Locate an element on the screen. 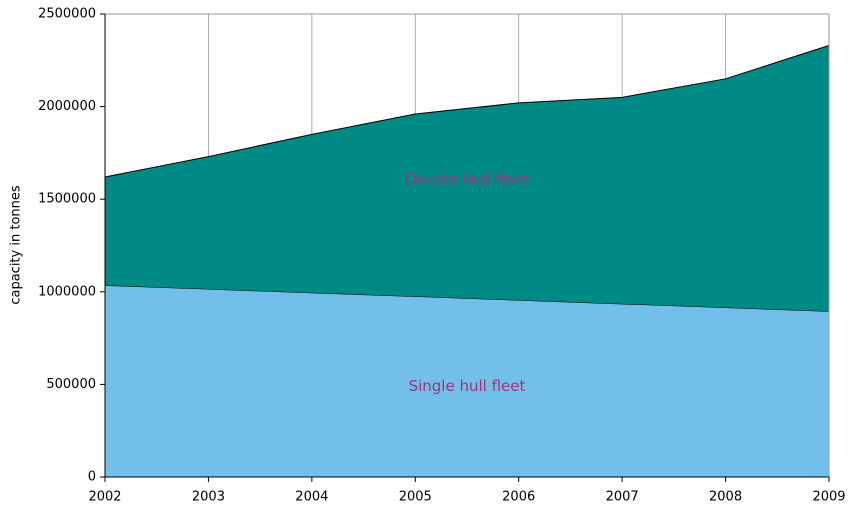  x-tick-label: 2003 is located at coordinates (208, 497).